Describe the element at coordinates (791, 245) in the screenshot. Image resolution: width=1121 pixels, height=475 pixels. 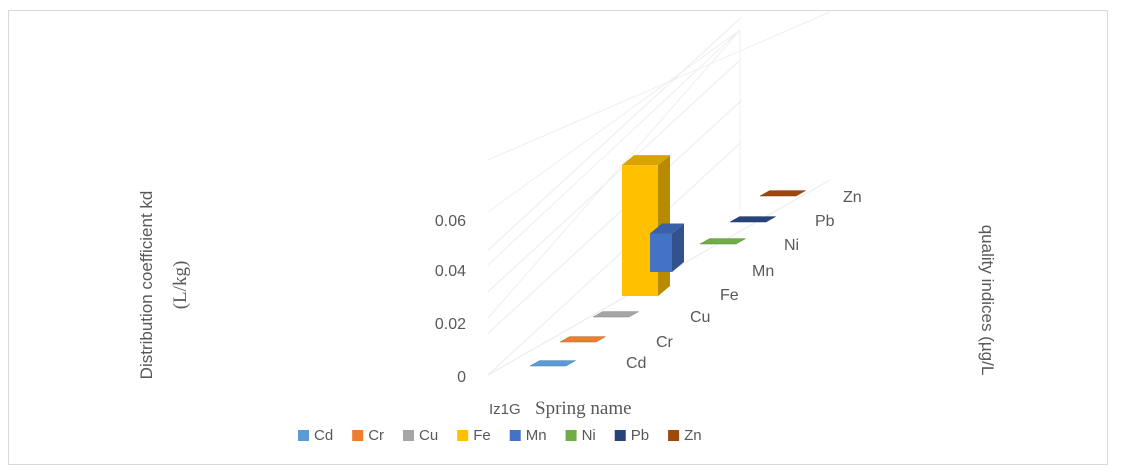
I see `depth-label-ni: Ni` at that location.